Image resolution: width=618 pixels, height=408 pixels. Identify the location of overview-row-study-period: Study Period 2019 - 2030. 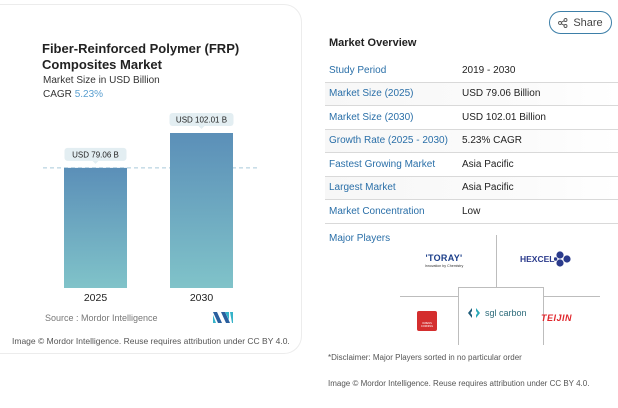
(471, 71).